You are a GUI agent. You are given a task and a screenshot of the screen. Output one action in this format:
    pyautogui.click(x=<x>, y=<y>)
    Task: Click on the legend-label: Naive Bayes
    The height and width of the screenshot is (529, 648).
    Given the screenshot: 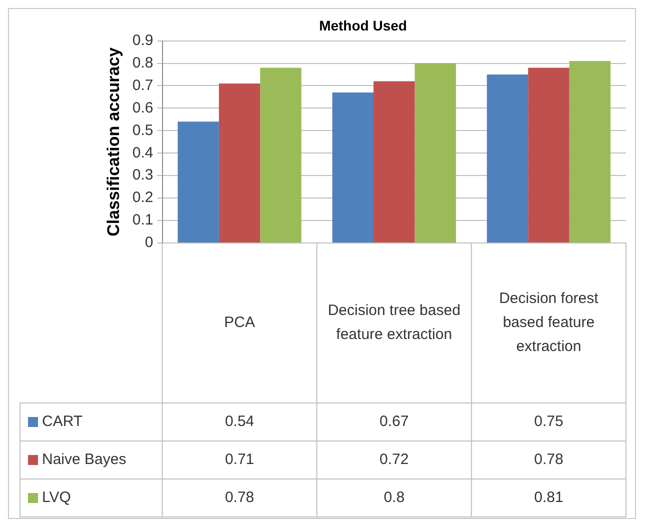 What is the action you would take?
    pyautogui.click(x=84, y=459)
    